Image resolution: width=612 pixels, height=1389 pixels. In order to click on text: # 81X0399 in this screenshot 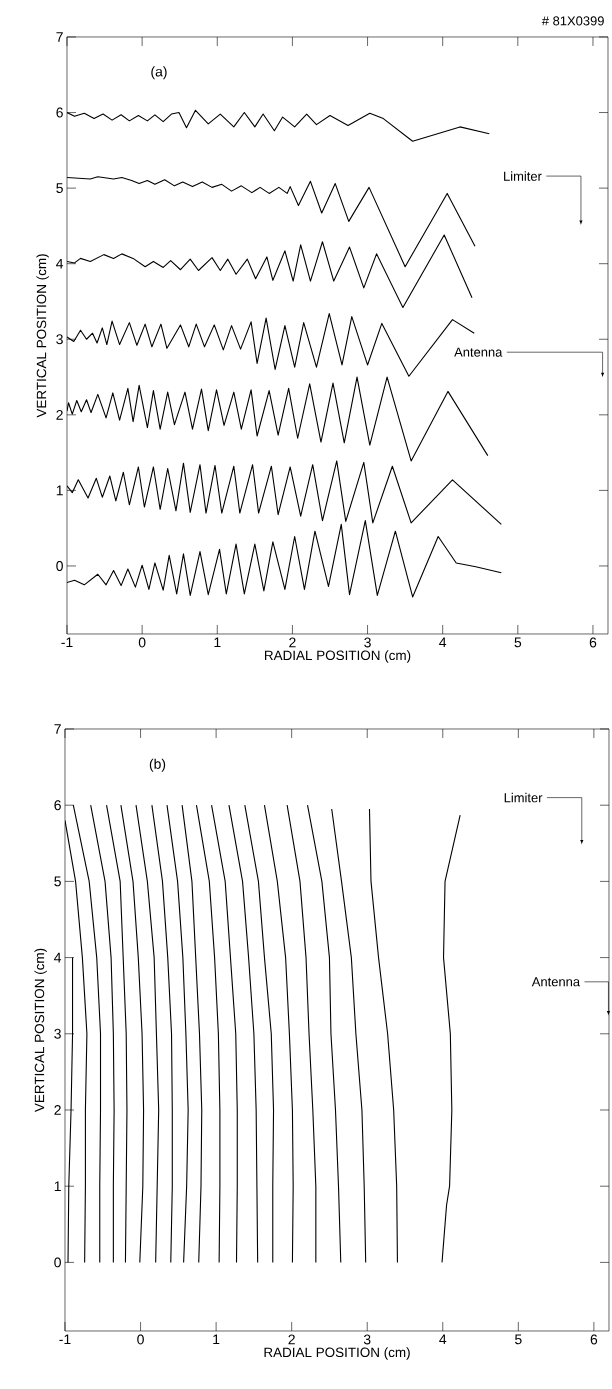, I will do `click(572, 21)`.